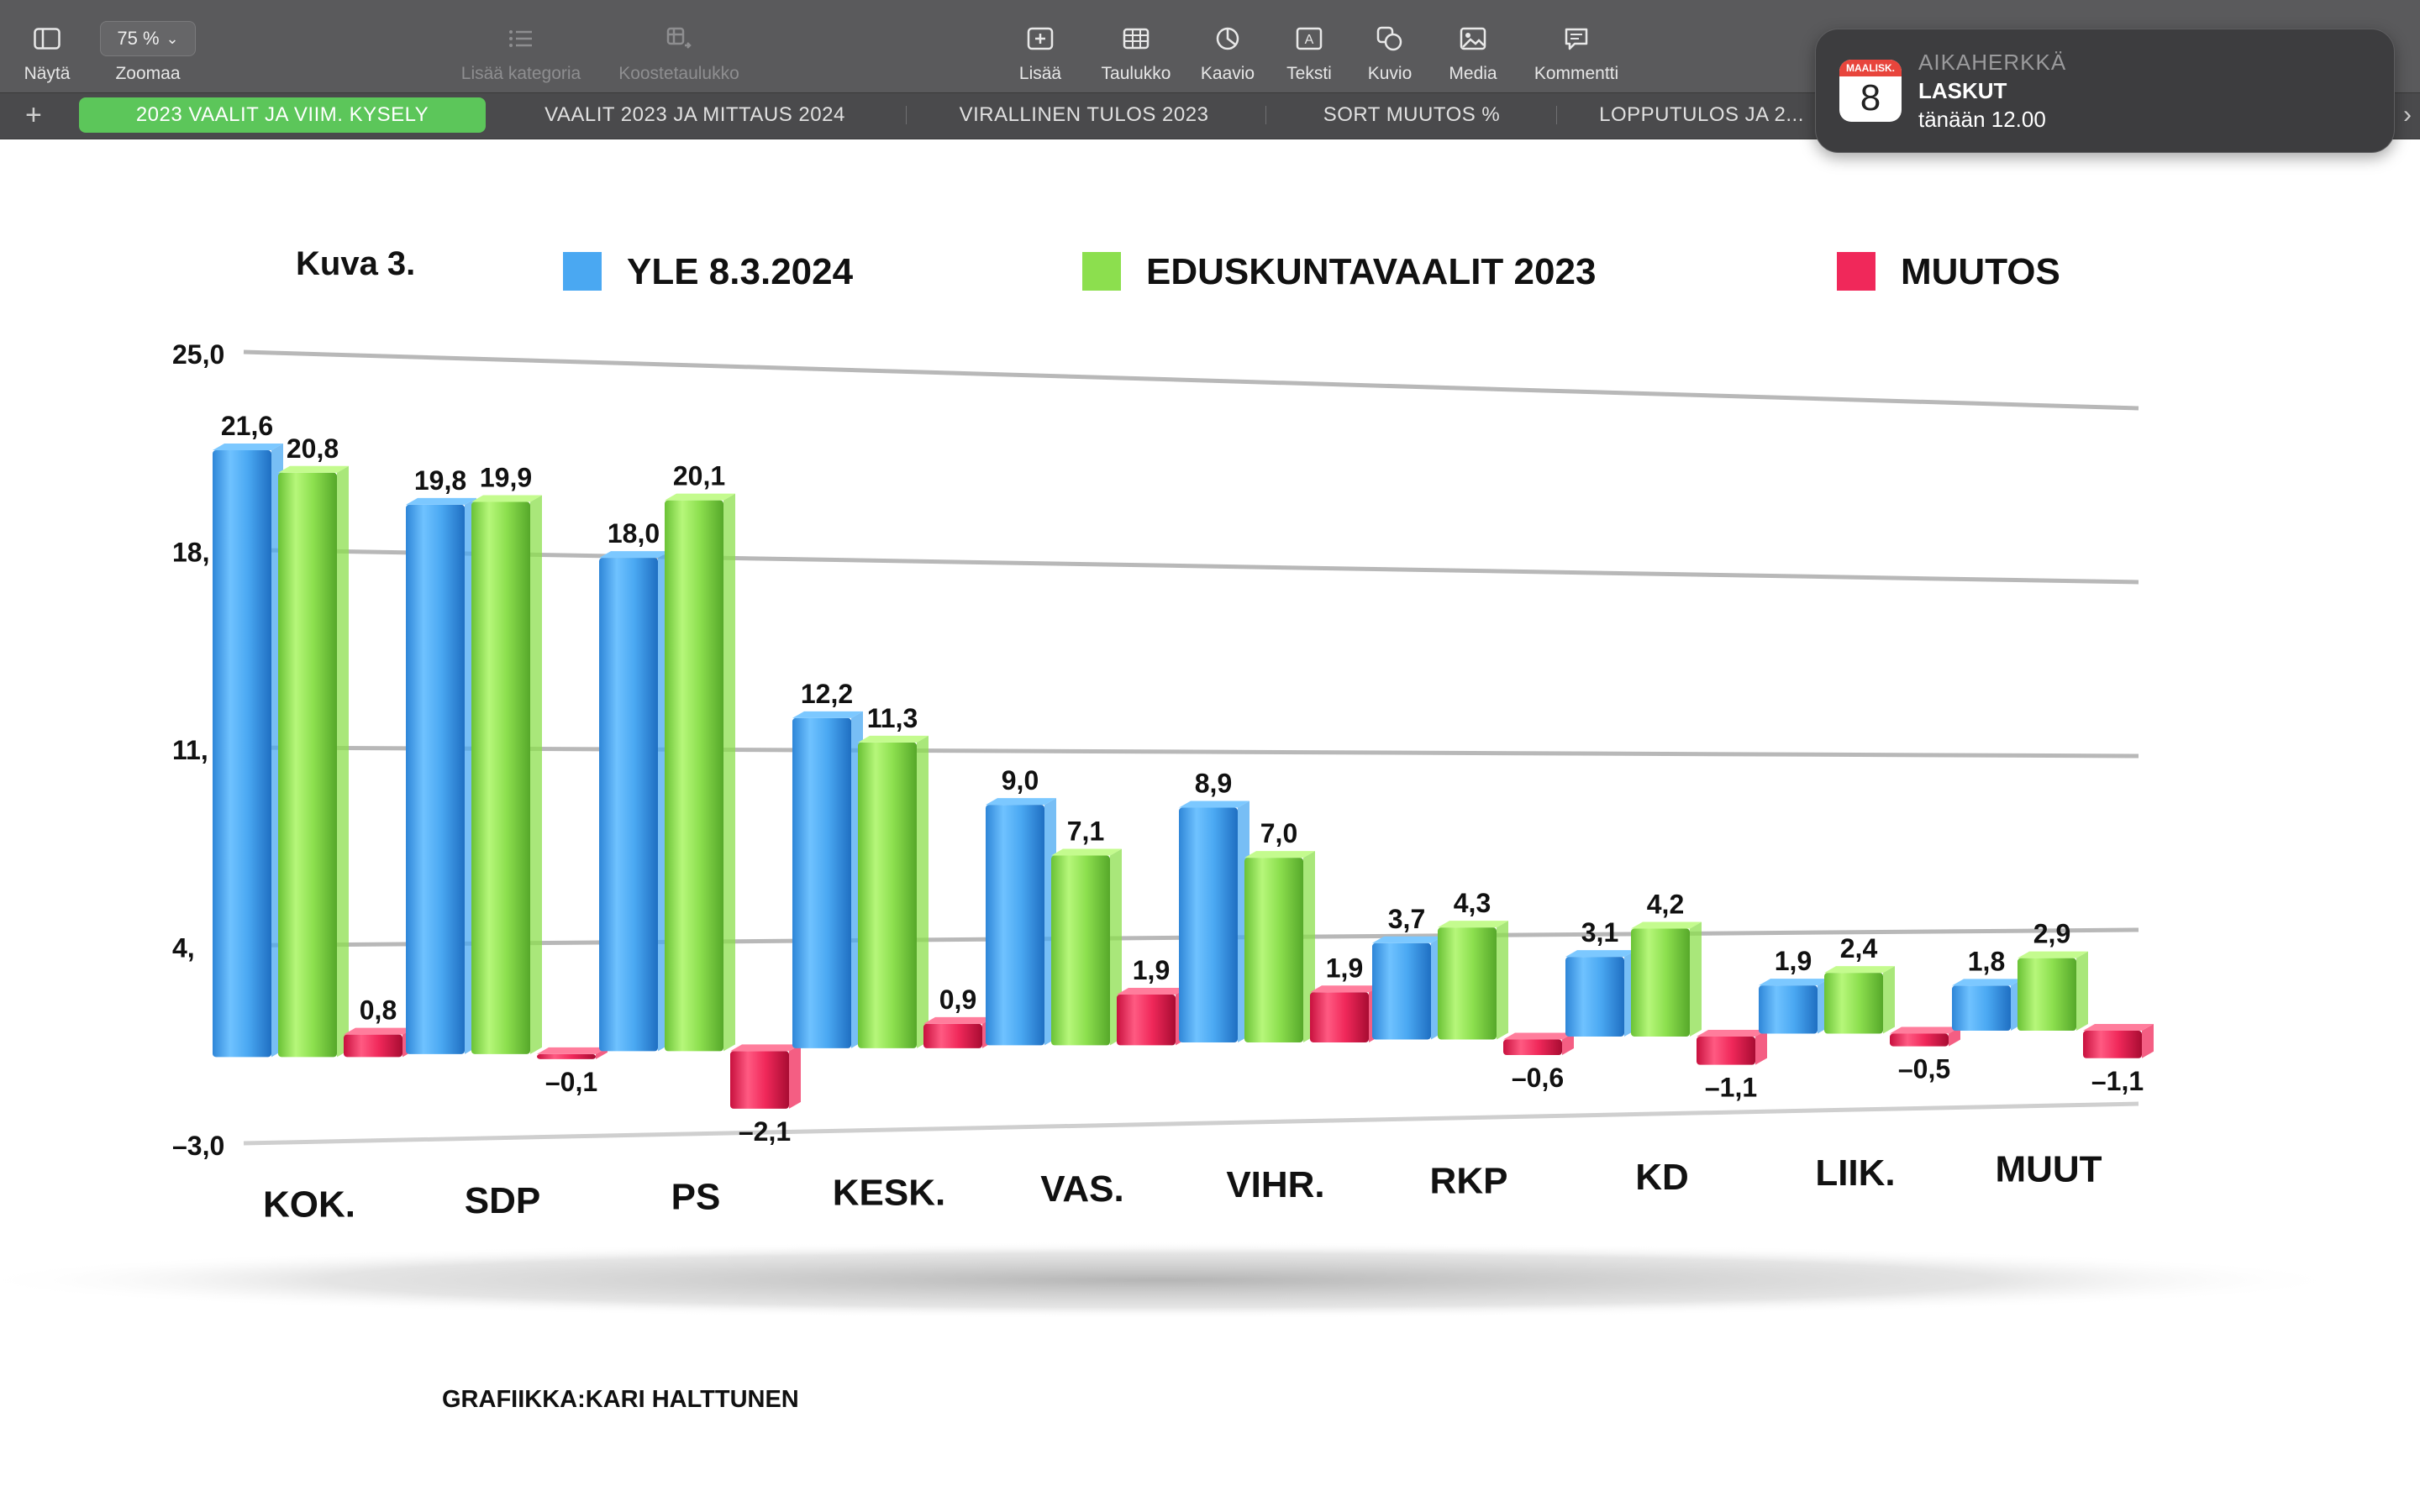  I want to click on text-button: A Teksti, so click(1309, 46).